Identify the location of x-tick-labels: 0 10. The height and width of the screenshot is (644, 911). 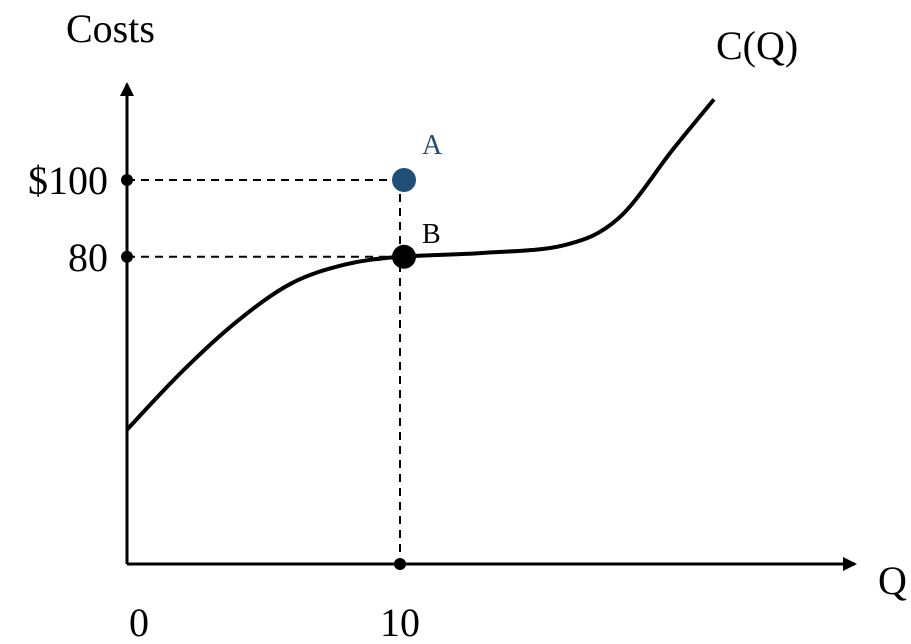
(274, 622).